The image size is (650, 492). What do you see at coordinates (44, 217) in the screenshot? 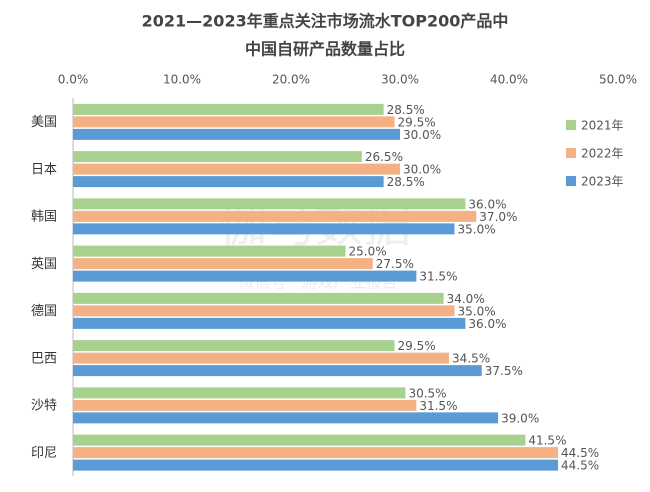
I see `y-tick-label: 韩国` at bounding box center [44, 217].